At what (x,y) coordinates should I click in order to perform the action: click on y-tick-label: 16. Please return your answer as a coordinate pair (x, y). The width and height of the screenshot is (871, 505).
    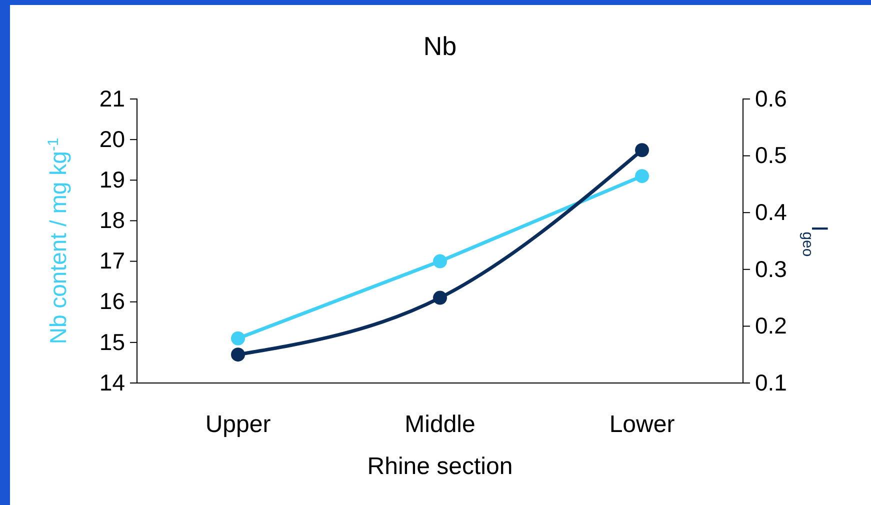
    Looking at the image, I should click on (112, 301).